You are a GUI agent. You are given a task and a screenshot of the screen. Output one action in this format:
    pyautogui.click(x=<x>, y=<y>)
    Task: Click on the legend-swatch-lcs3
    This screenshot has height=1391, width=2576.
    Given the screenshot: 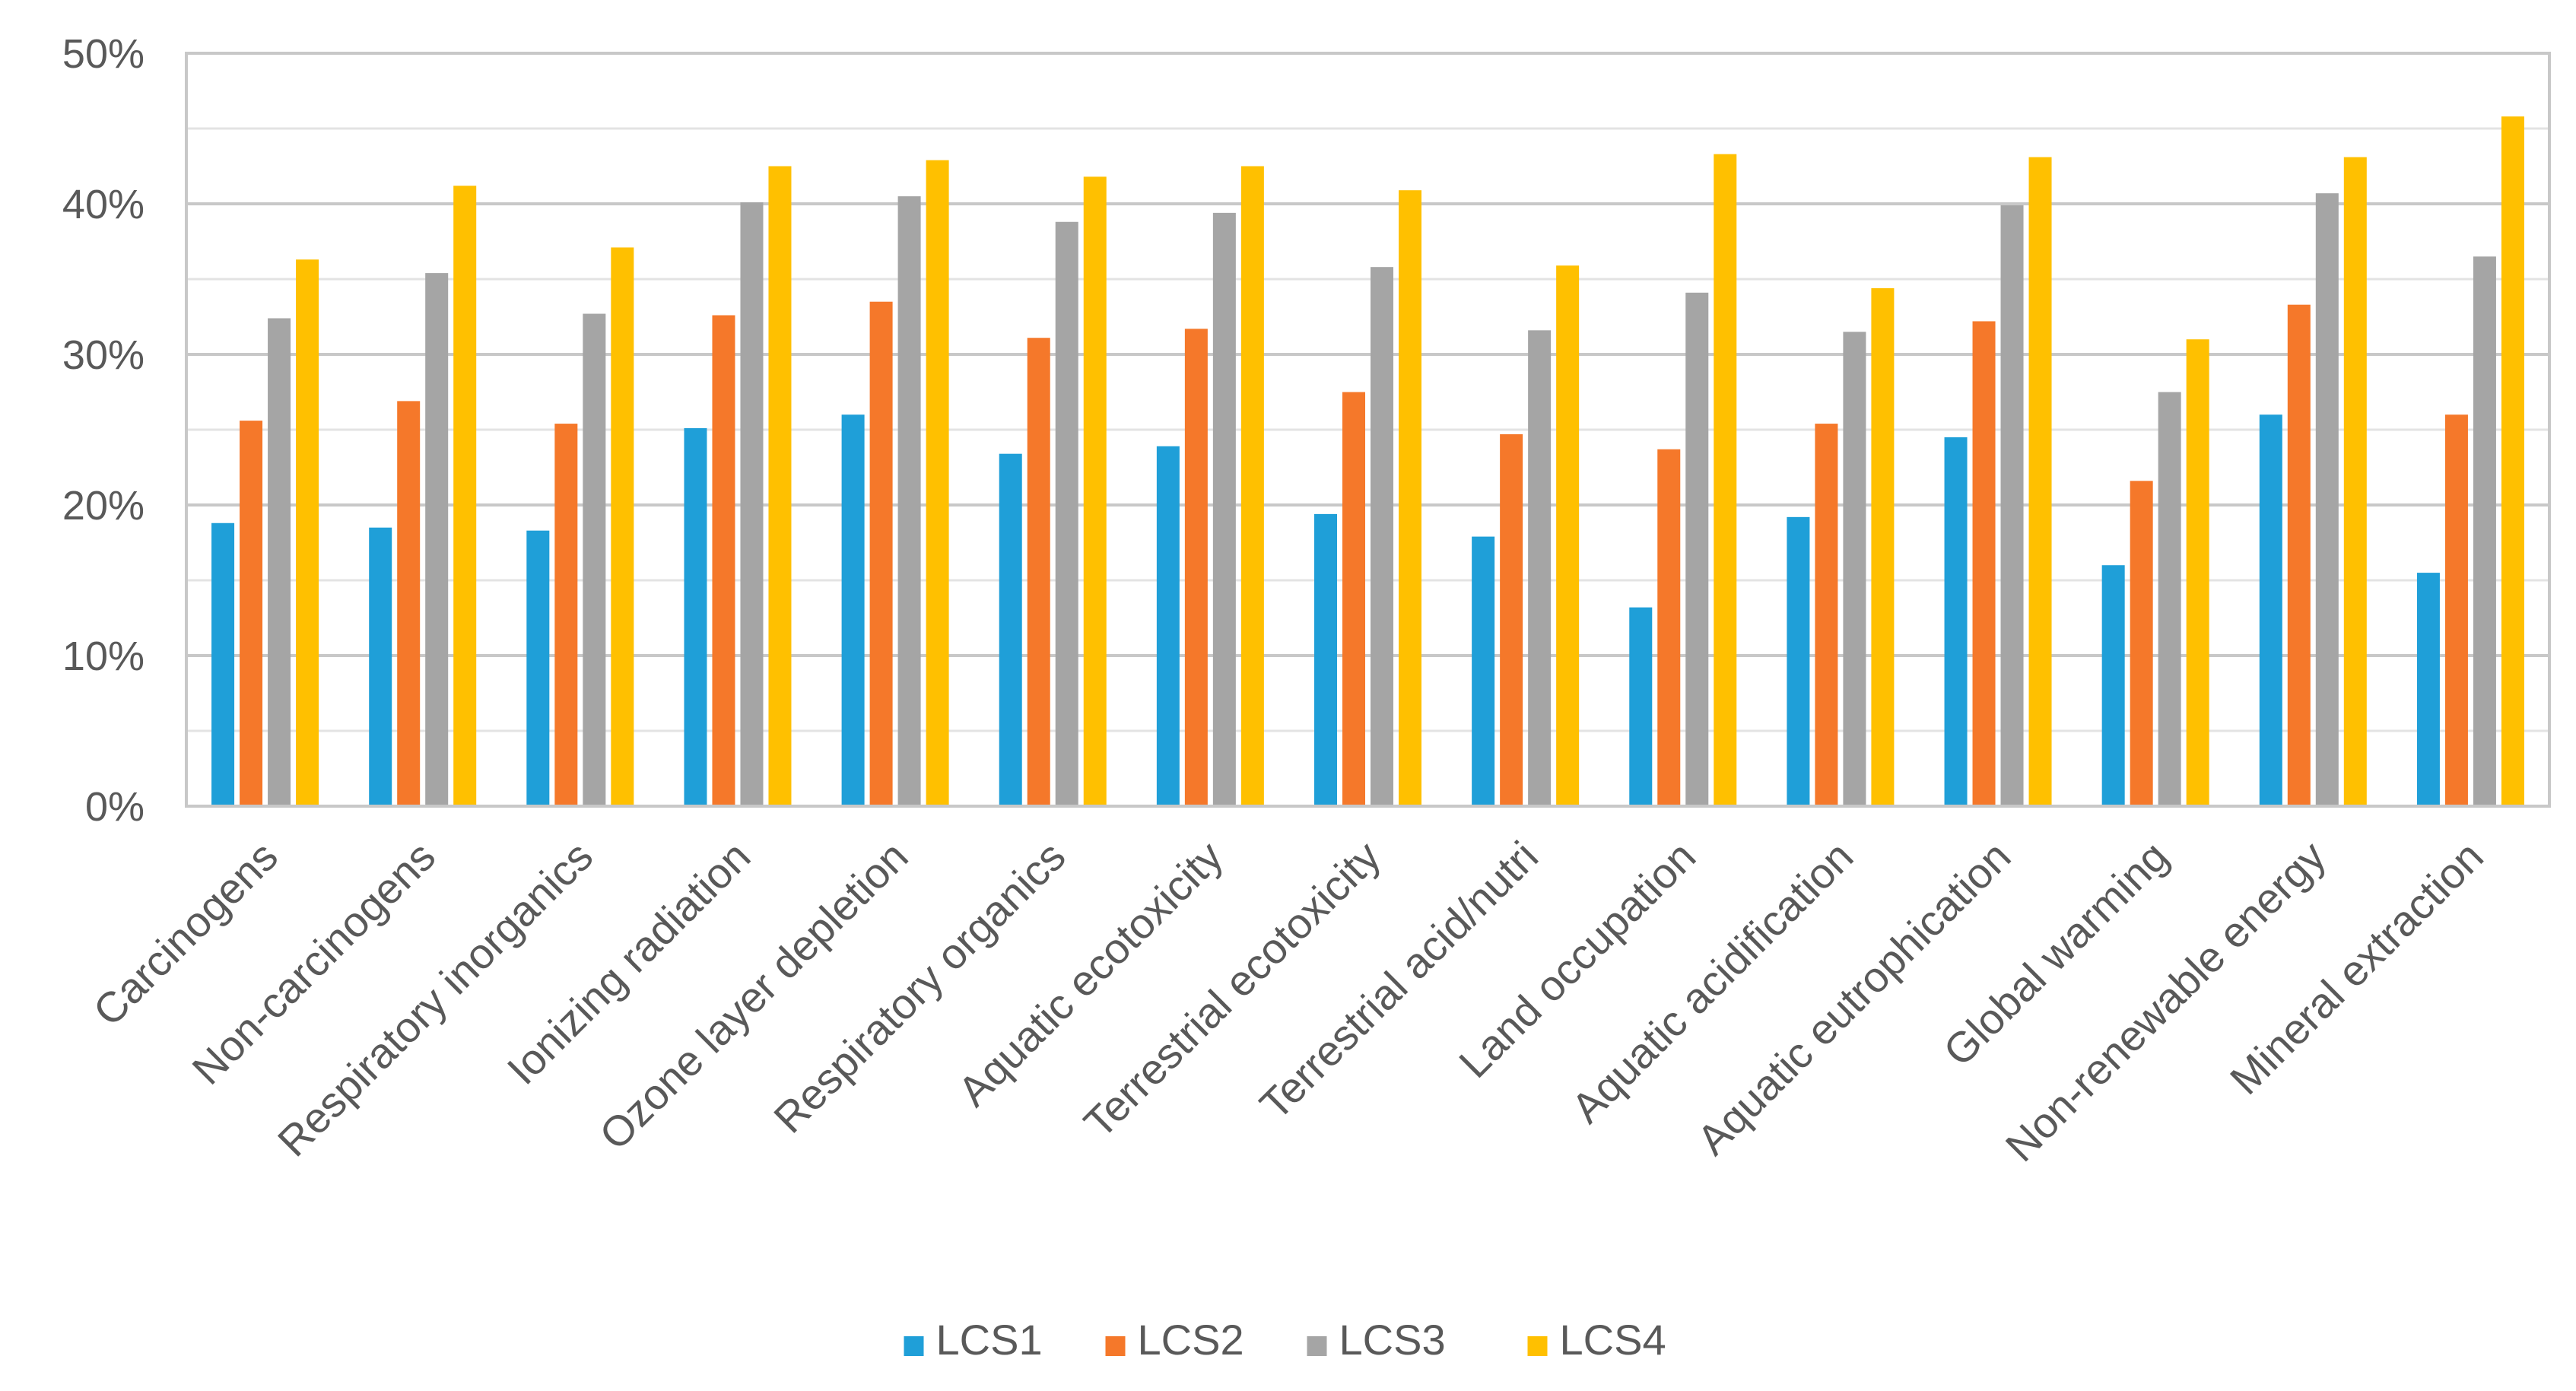 What is the action you would take?
    pyautogui.click(x=1317, y=1346)
    